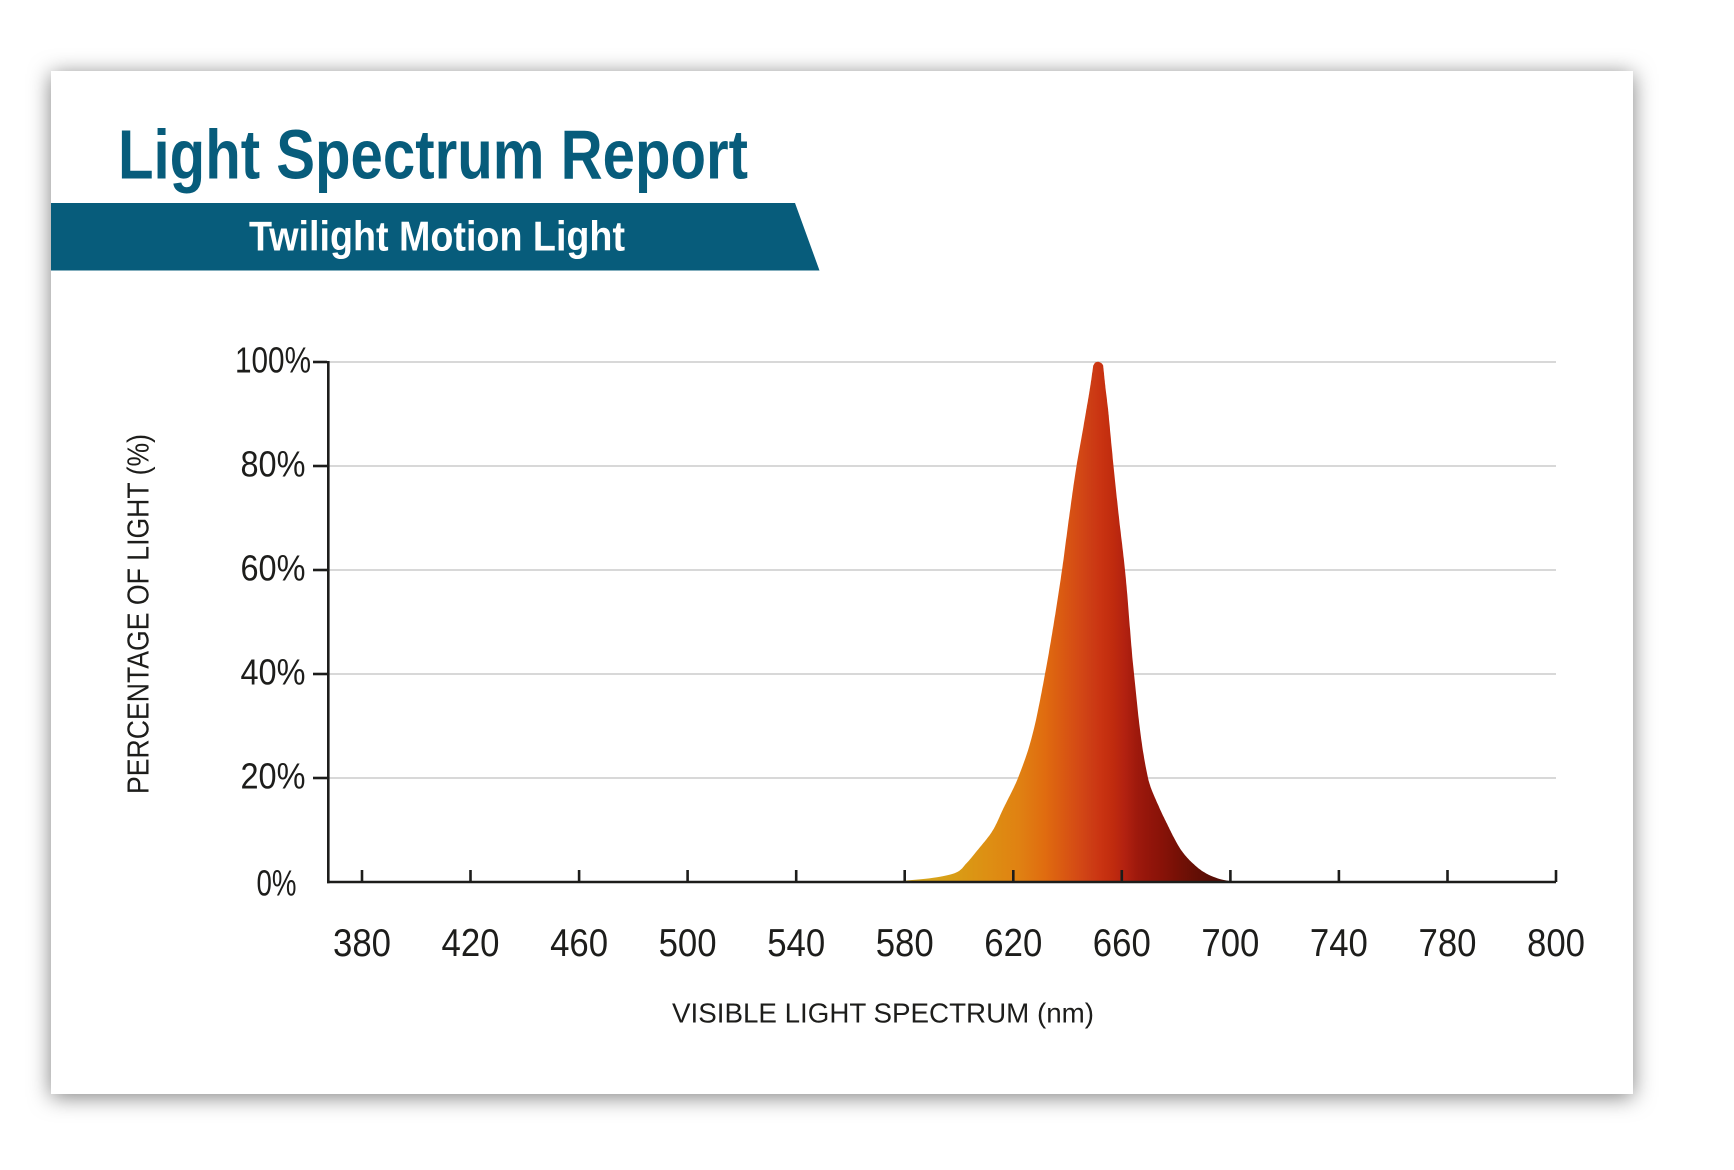 This screenshot has width=1734, height=1170. What do you see at coordinates (273, 776) in the screenshot?
I see `svg-text: 20%` at bounding box center [273, 776].